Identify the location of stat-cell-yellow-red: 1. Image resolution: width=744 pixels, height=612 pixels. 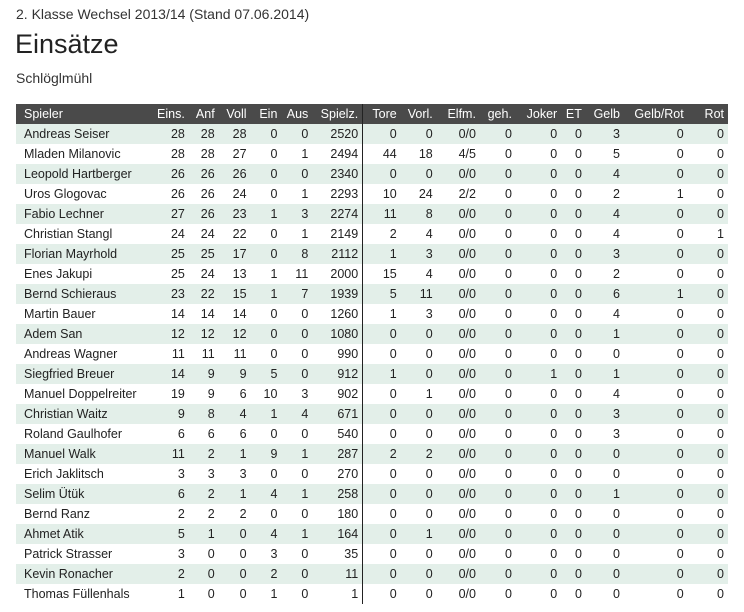
(655, 194).